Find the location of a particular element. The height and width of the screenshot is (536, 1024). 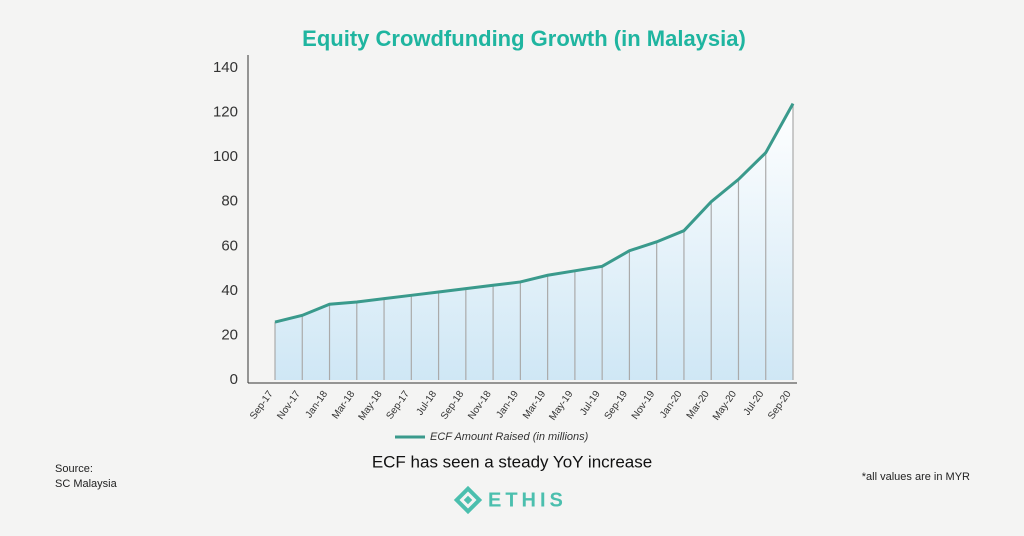

y-tick-label: 60 is located at coordinates (229, 245).